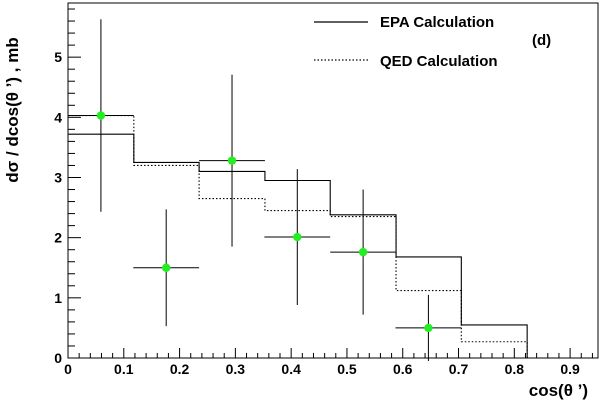  Describe the element at coordinates (291, 369) in the screenshot. I see `x-tick-label: 0.4` at that location.